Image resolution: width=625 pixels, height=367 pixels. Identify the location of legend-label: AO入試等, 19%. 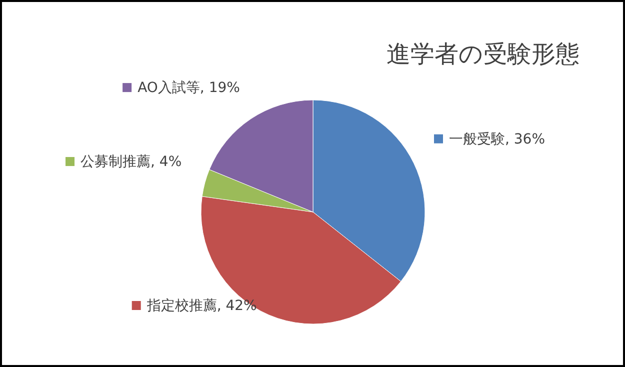
(189, 88).